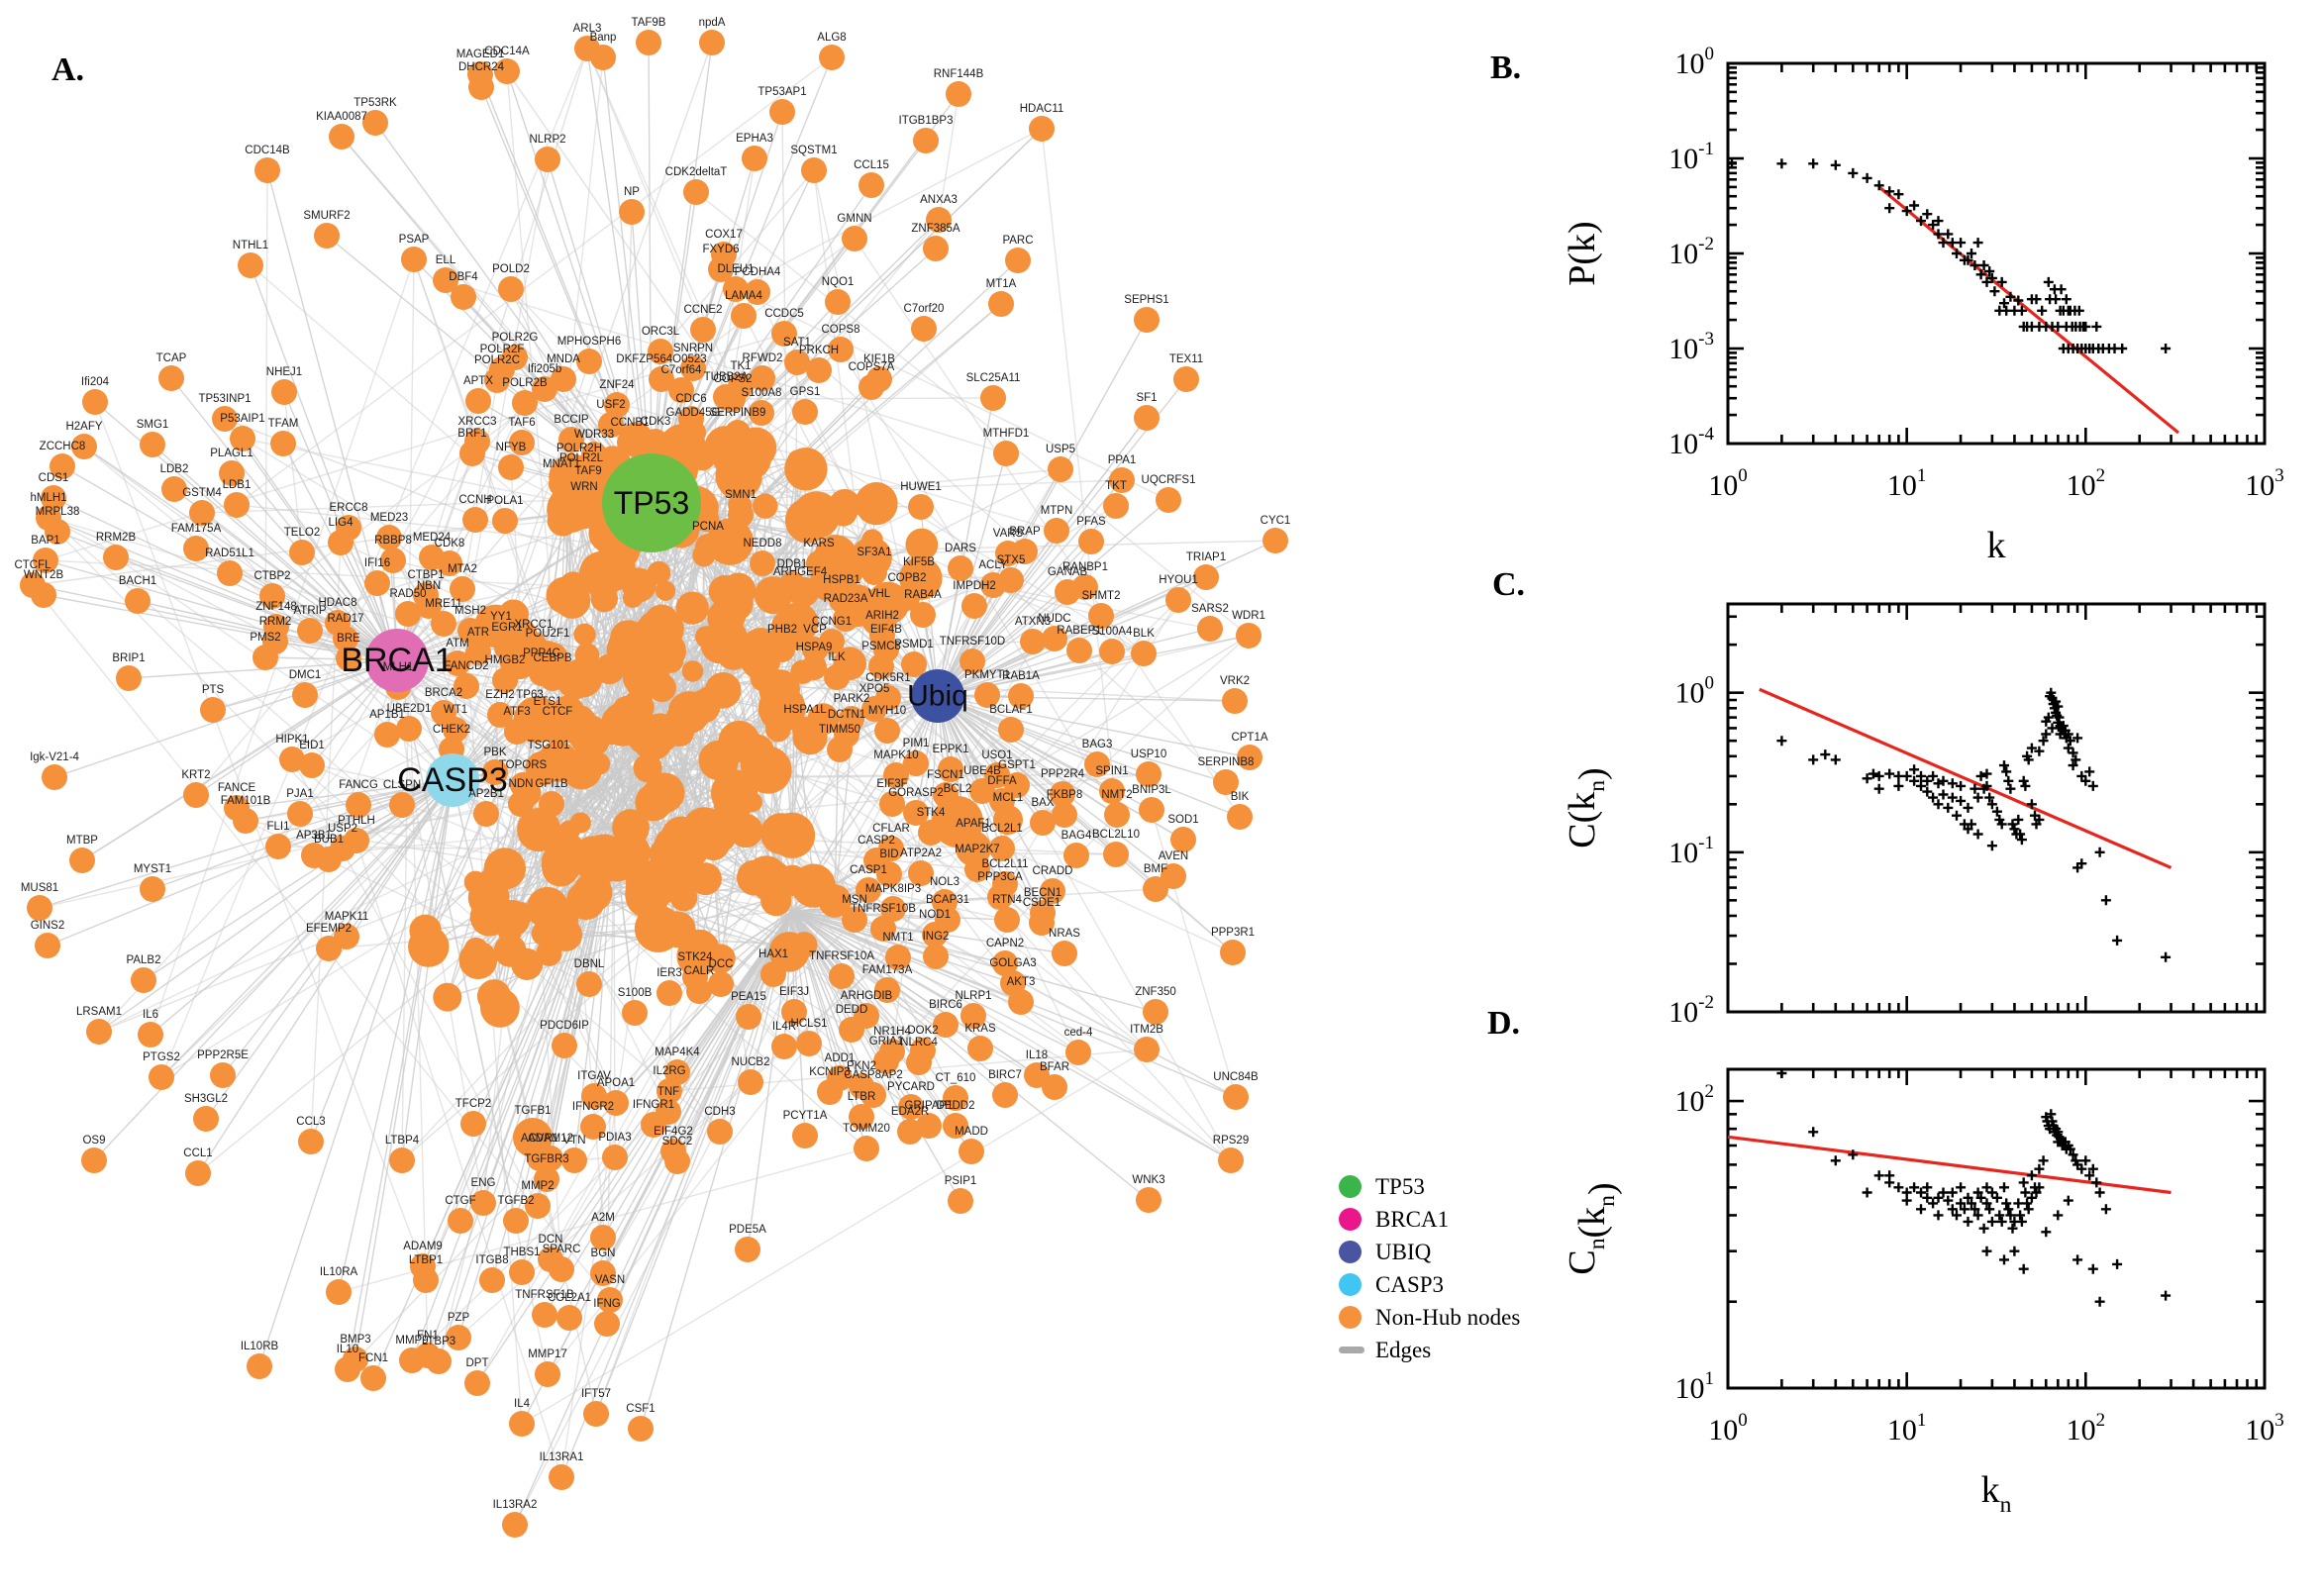 Image resolution: width=2323 pixels, height=1596 pixels. I want to click on network-node-label: PCDHA4, so click(758, 272).